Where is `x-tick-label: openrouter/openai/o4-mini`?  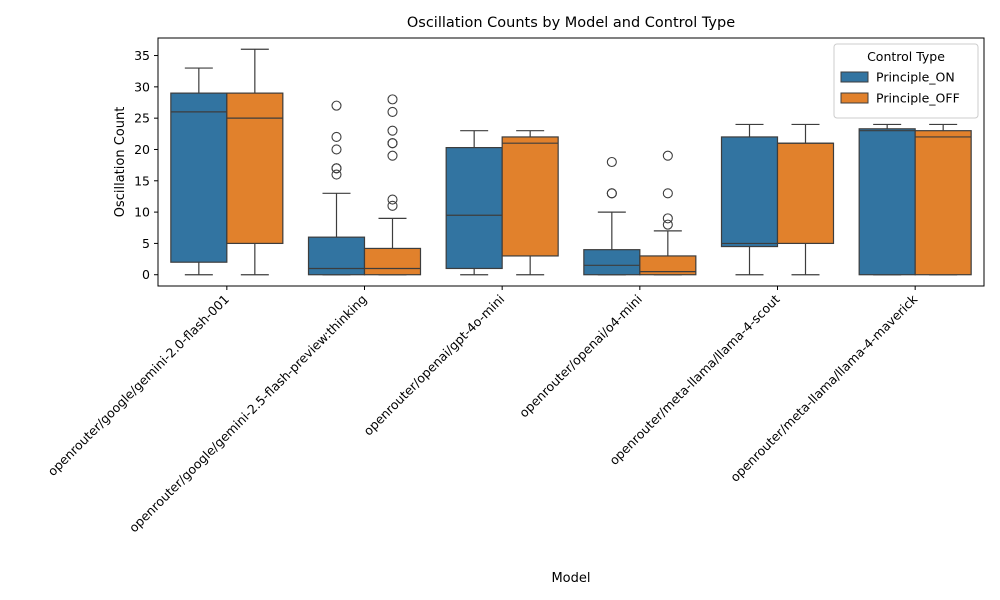
x-tick-label: openrouter/openai/o4-mini is located at coordinates (580, 356).